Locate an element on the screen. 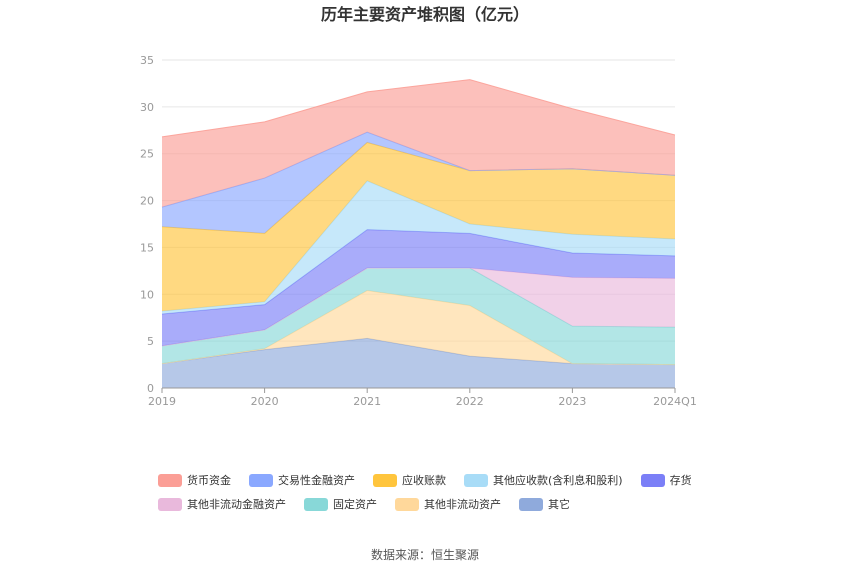 The image size is (850, 575). data-source: 数据来源：恒生聚源 is located at coordinates (424, 555).